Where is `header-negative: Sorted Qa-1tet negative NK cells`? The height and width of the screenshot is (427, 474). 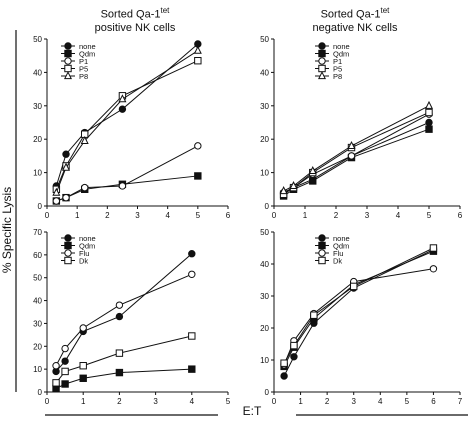 header-negative: Sorted Qa-1tet negative NK cells is located at coordinates (355, 19).